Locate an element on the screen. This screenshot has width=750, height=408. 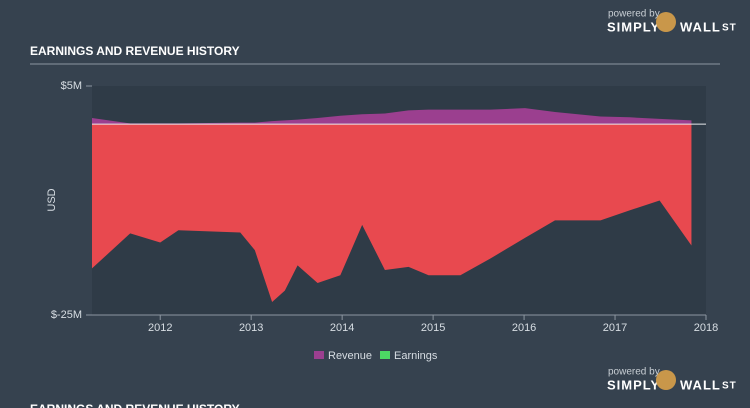
y-axis-label: USD is located at coordinates (52, 199).